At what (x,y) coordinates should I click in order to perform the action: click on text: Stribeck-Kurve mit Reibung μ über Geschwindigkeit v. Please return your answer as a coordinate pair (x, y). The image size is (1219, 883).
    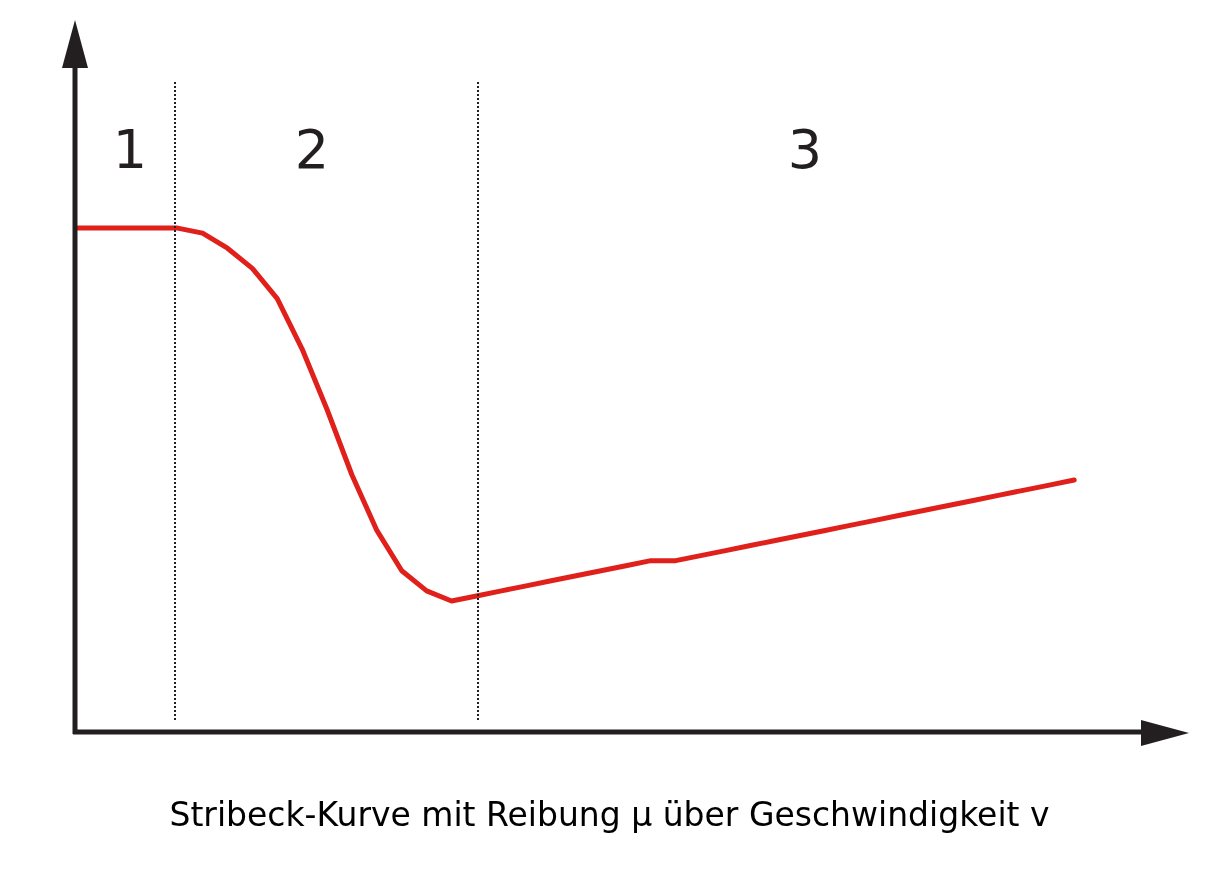
    Looking at the image, I should click on (609, 814).